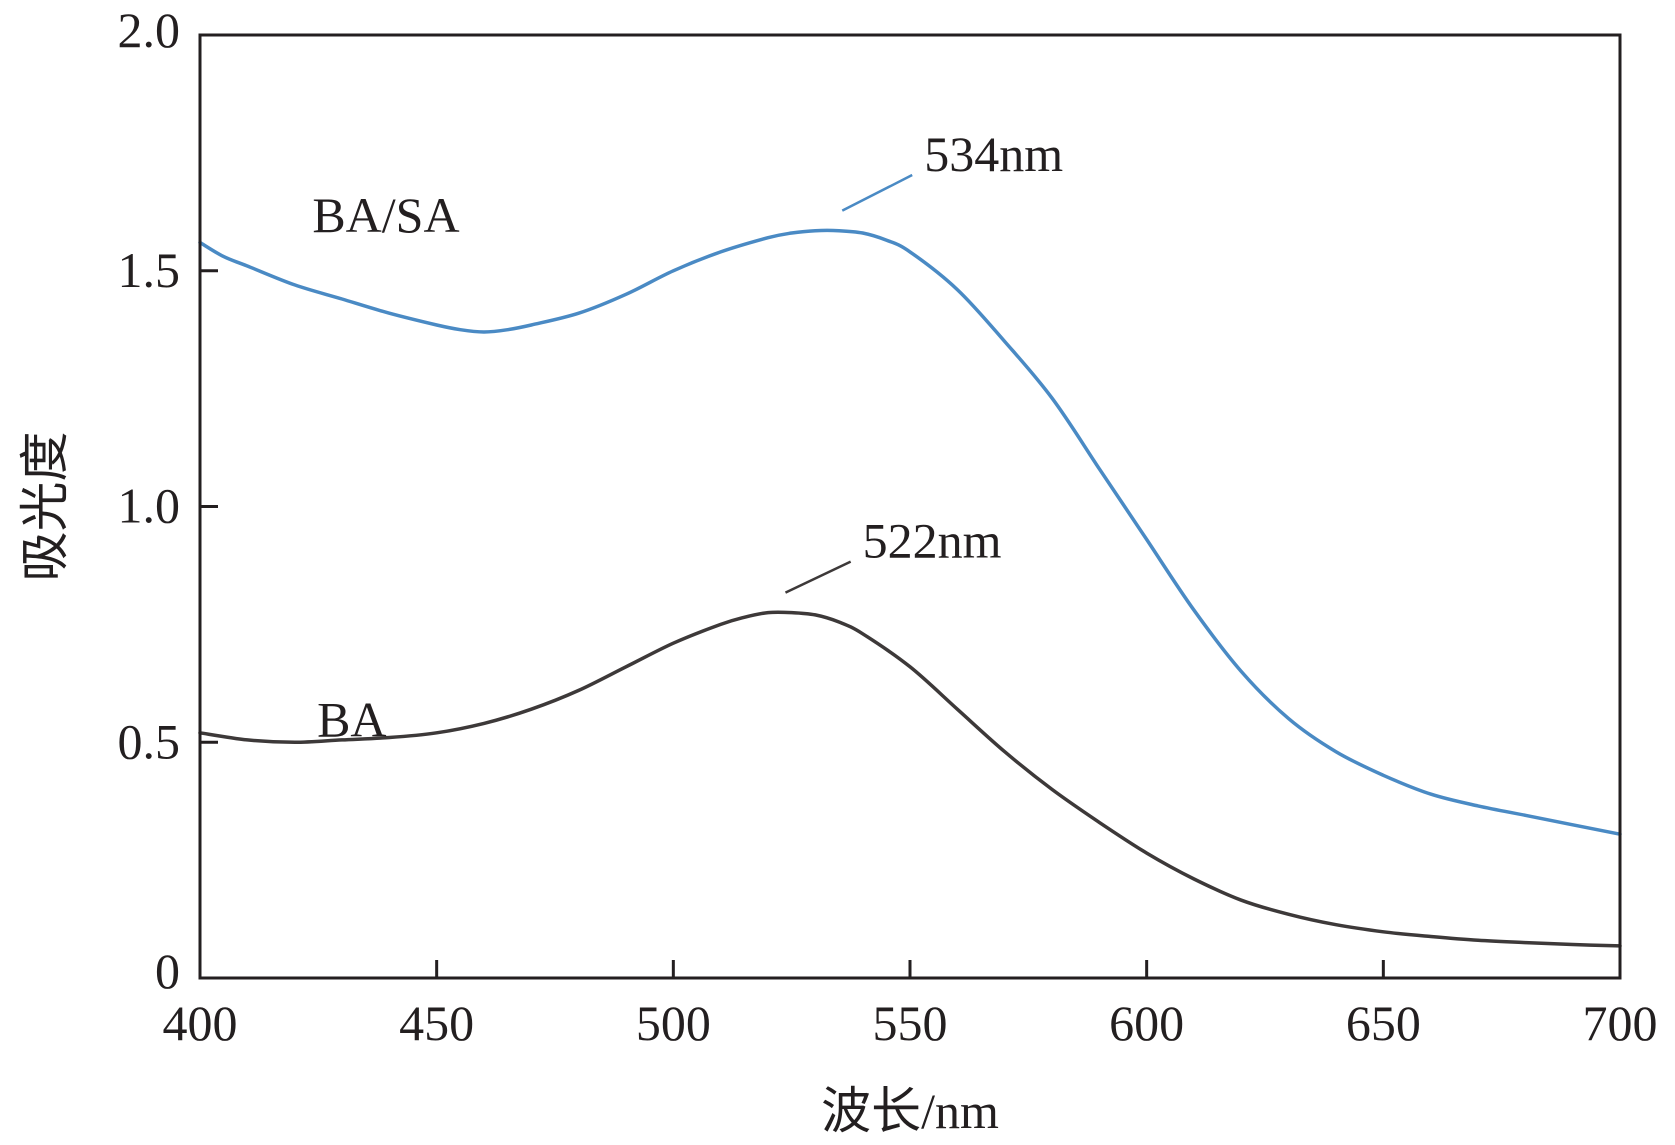 This screenshot has height=1145, width=1675. Describe the element at coordinates (149, 30) in the screenshot. I see `y-tick-label-2: 2.0` at that location.